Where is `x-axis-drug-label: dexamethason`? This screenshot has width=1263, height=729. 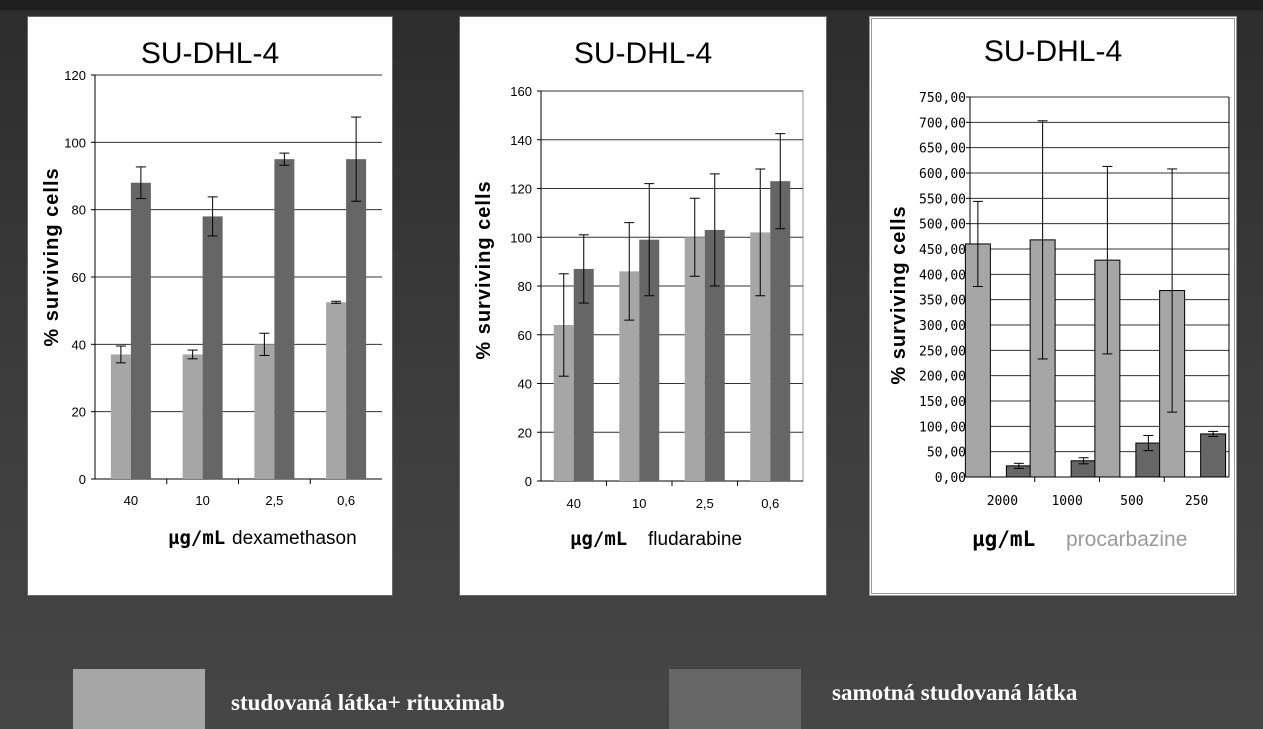 x-axis-drug-label: dexamethason is located at coordinates (294, 538).